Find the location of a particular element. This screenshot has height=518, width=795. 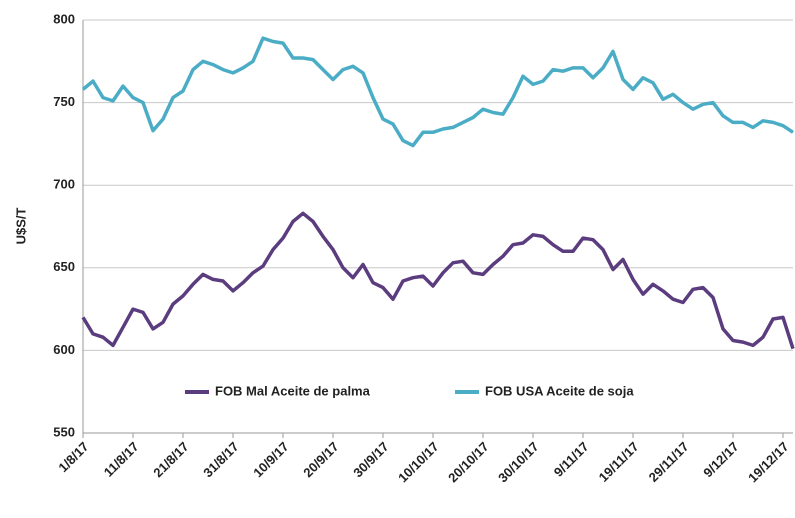

x-tick-label: 30/9/17 is located at coordinates (370, 459).